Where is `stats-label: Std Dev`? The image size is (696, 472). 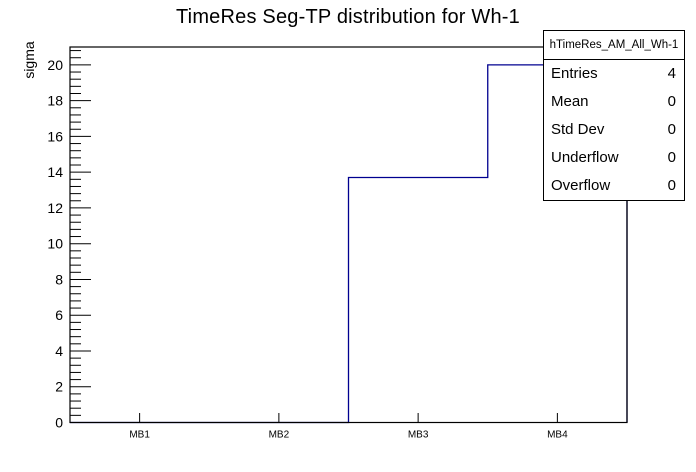
stats-label: Std Dev is located at coordinates (578, 129).